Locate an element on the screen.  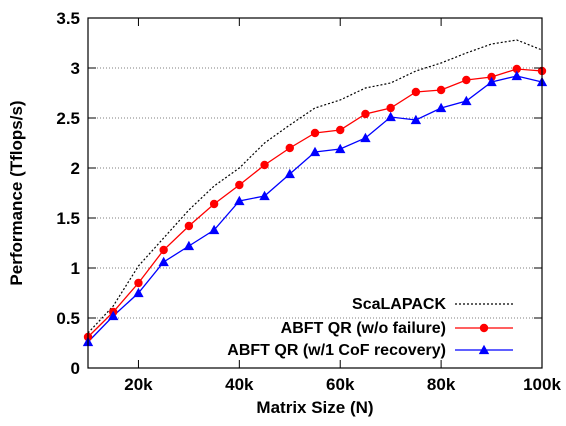
y-tick-label-4: 2 is located at coordinates (75, 168).